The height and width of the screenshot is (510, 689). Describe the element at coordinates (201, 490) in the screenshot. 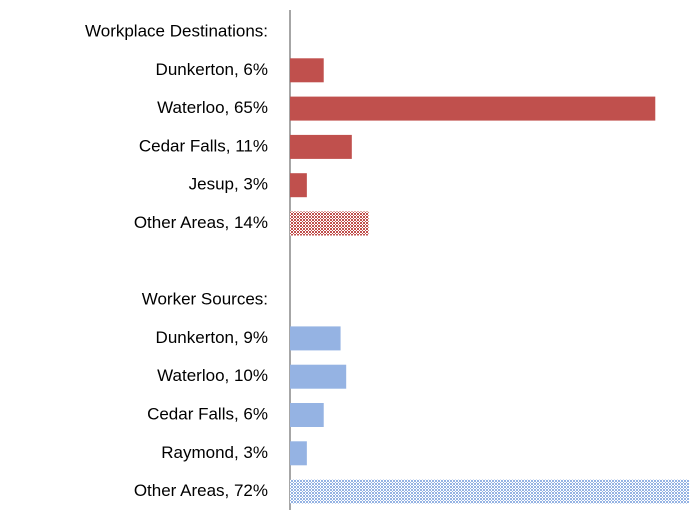

I see `category-label: Other Areas, 72%` at that location.